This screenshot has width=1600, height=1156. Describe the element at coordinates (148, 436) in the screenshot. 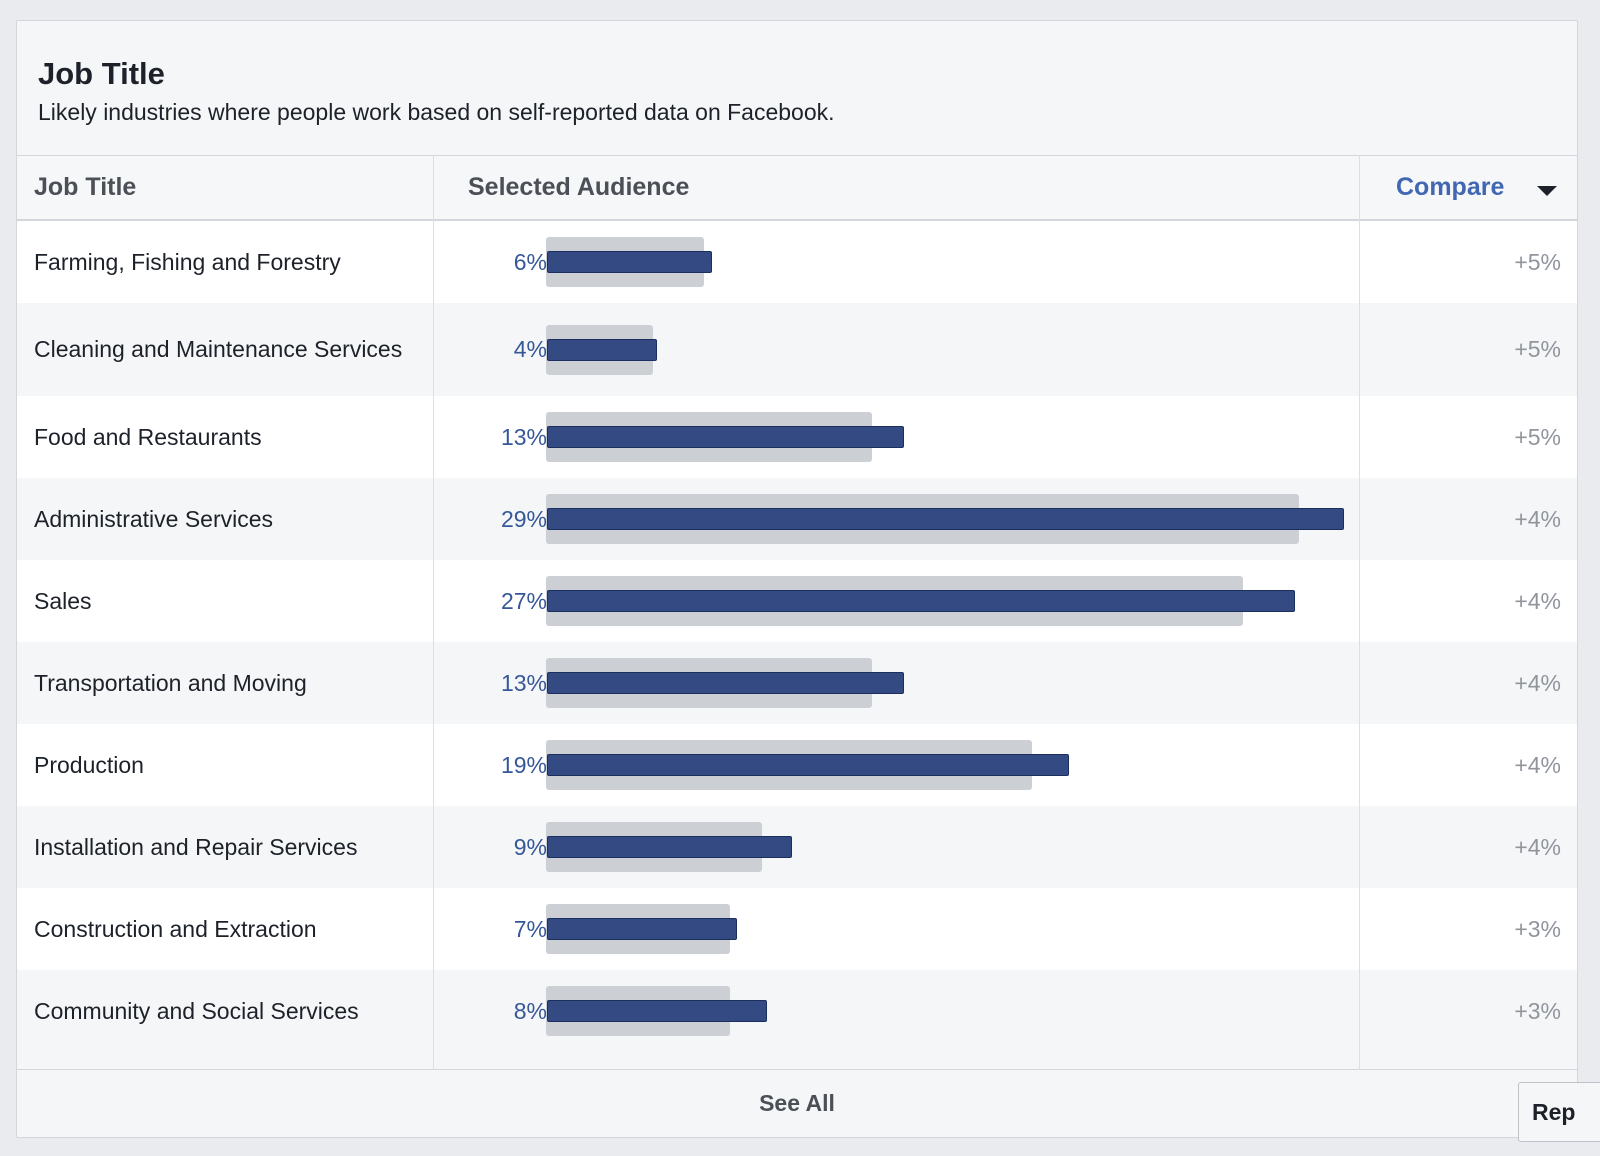

I see `row-job-title: Food and Restaurants` at that location.